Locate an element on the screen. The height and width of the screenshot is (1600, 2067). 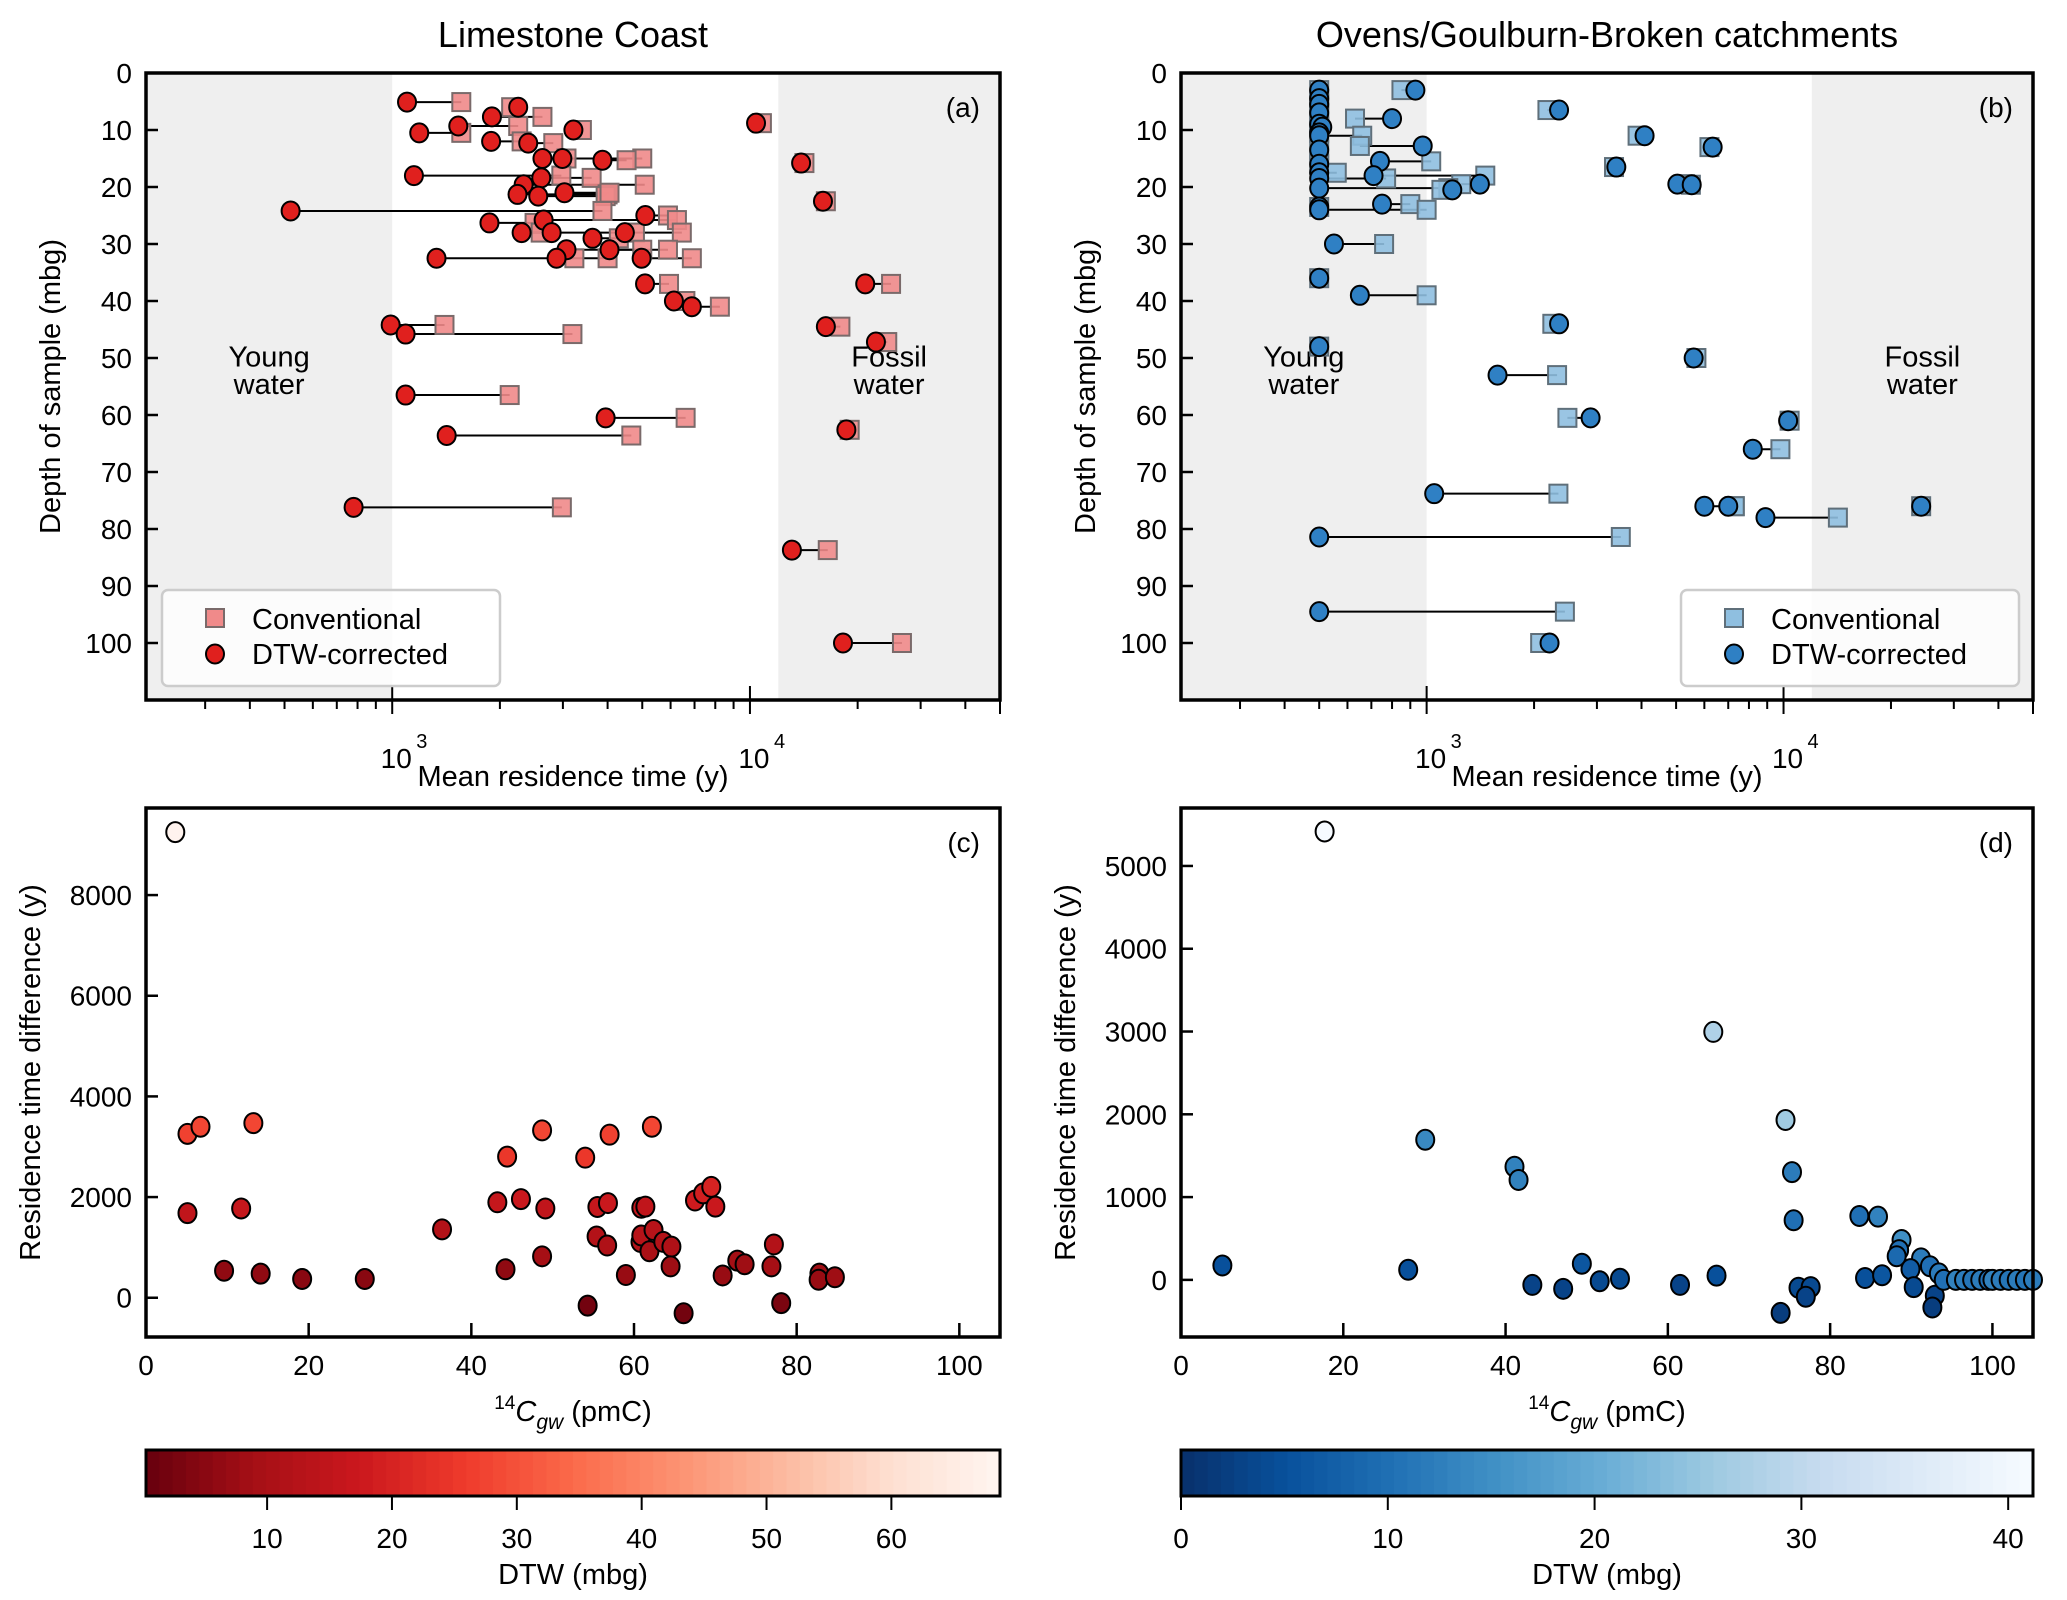
colorbar-tick-label: 0 is located at coordinates (1181, 1538).